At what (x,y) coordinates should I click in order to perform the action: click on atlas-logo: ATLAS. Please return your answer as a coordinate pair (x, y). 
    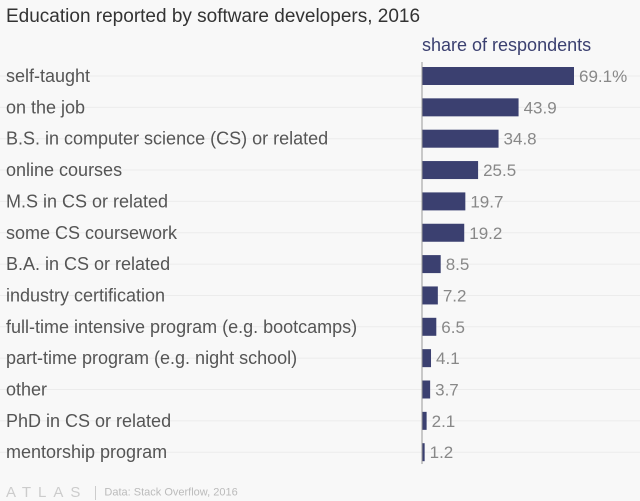
    Looking at the image, I should click on (47, 492).